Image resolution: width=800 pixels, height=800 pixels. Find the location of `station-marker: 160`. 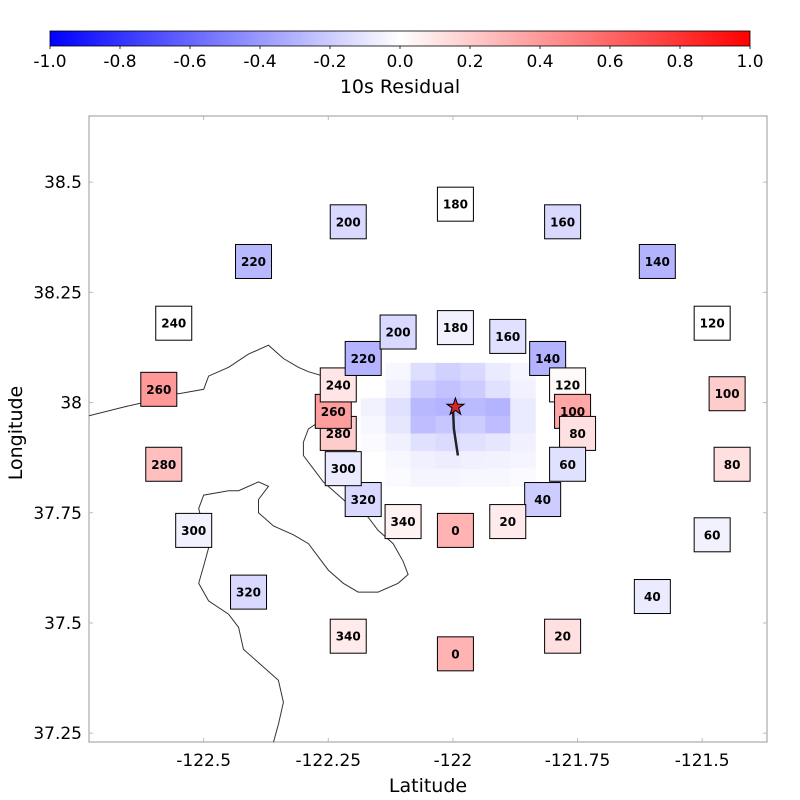

station-marker: 160 is located at coordinates (563, 222).